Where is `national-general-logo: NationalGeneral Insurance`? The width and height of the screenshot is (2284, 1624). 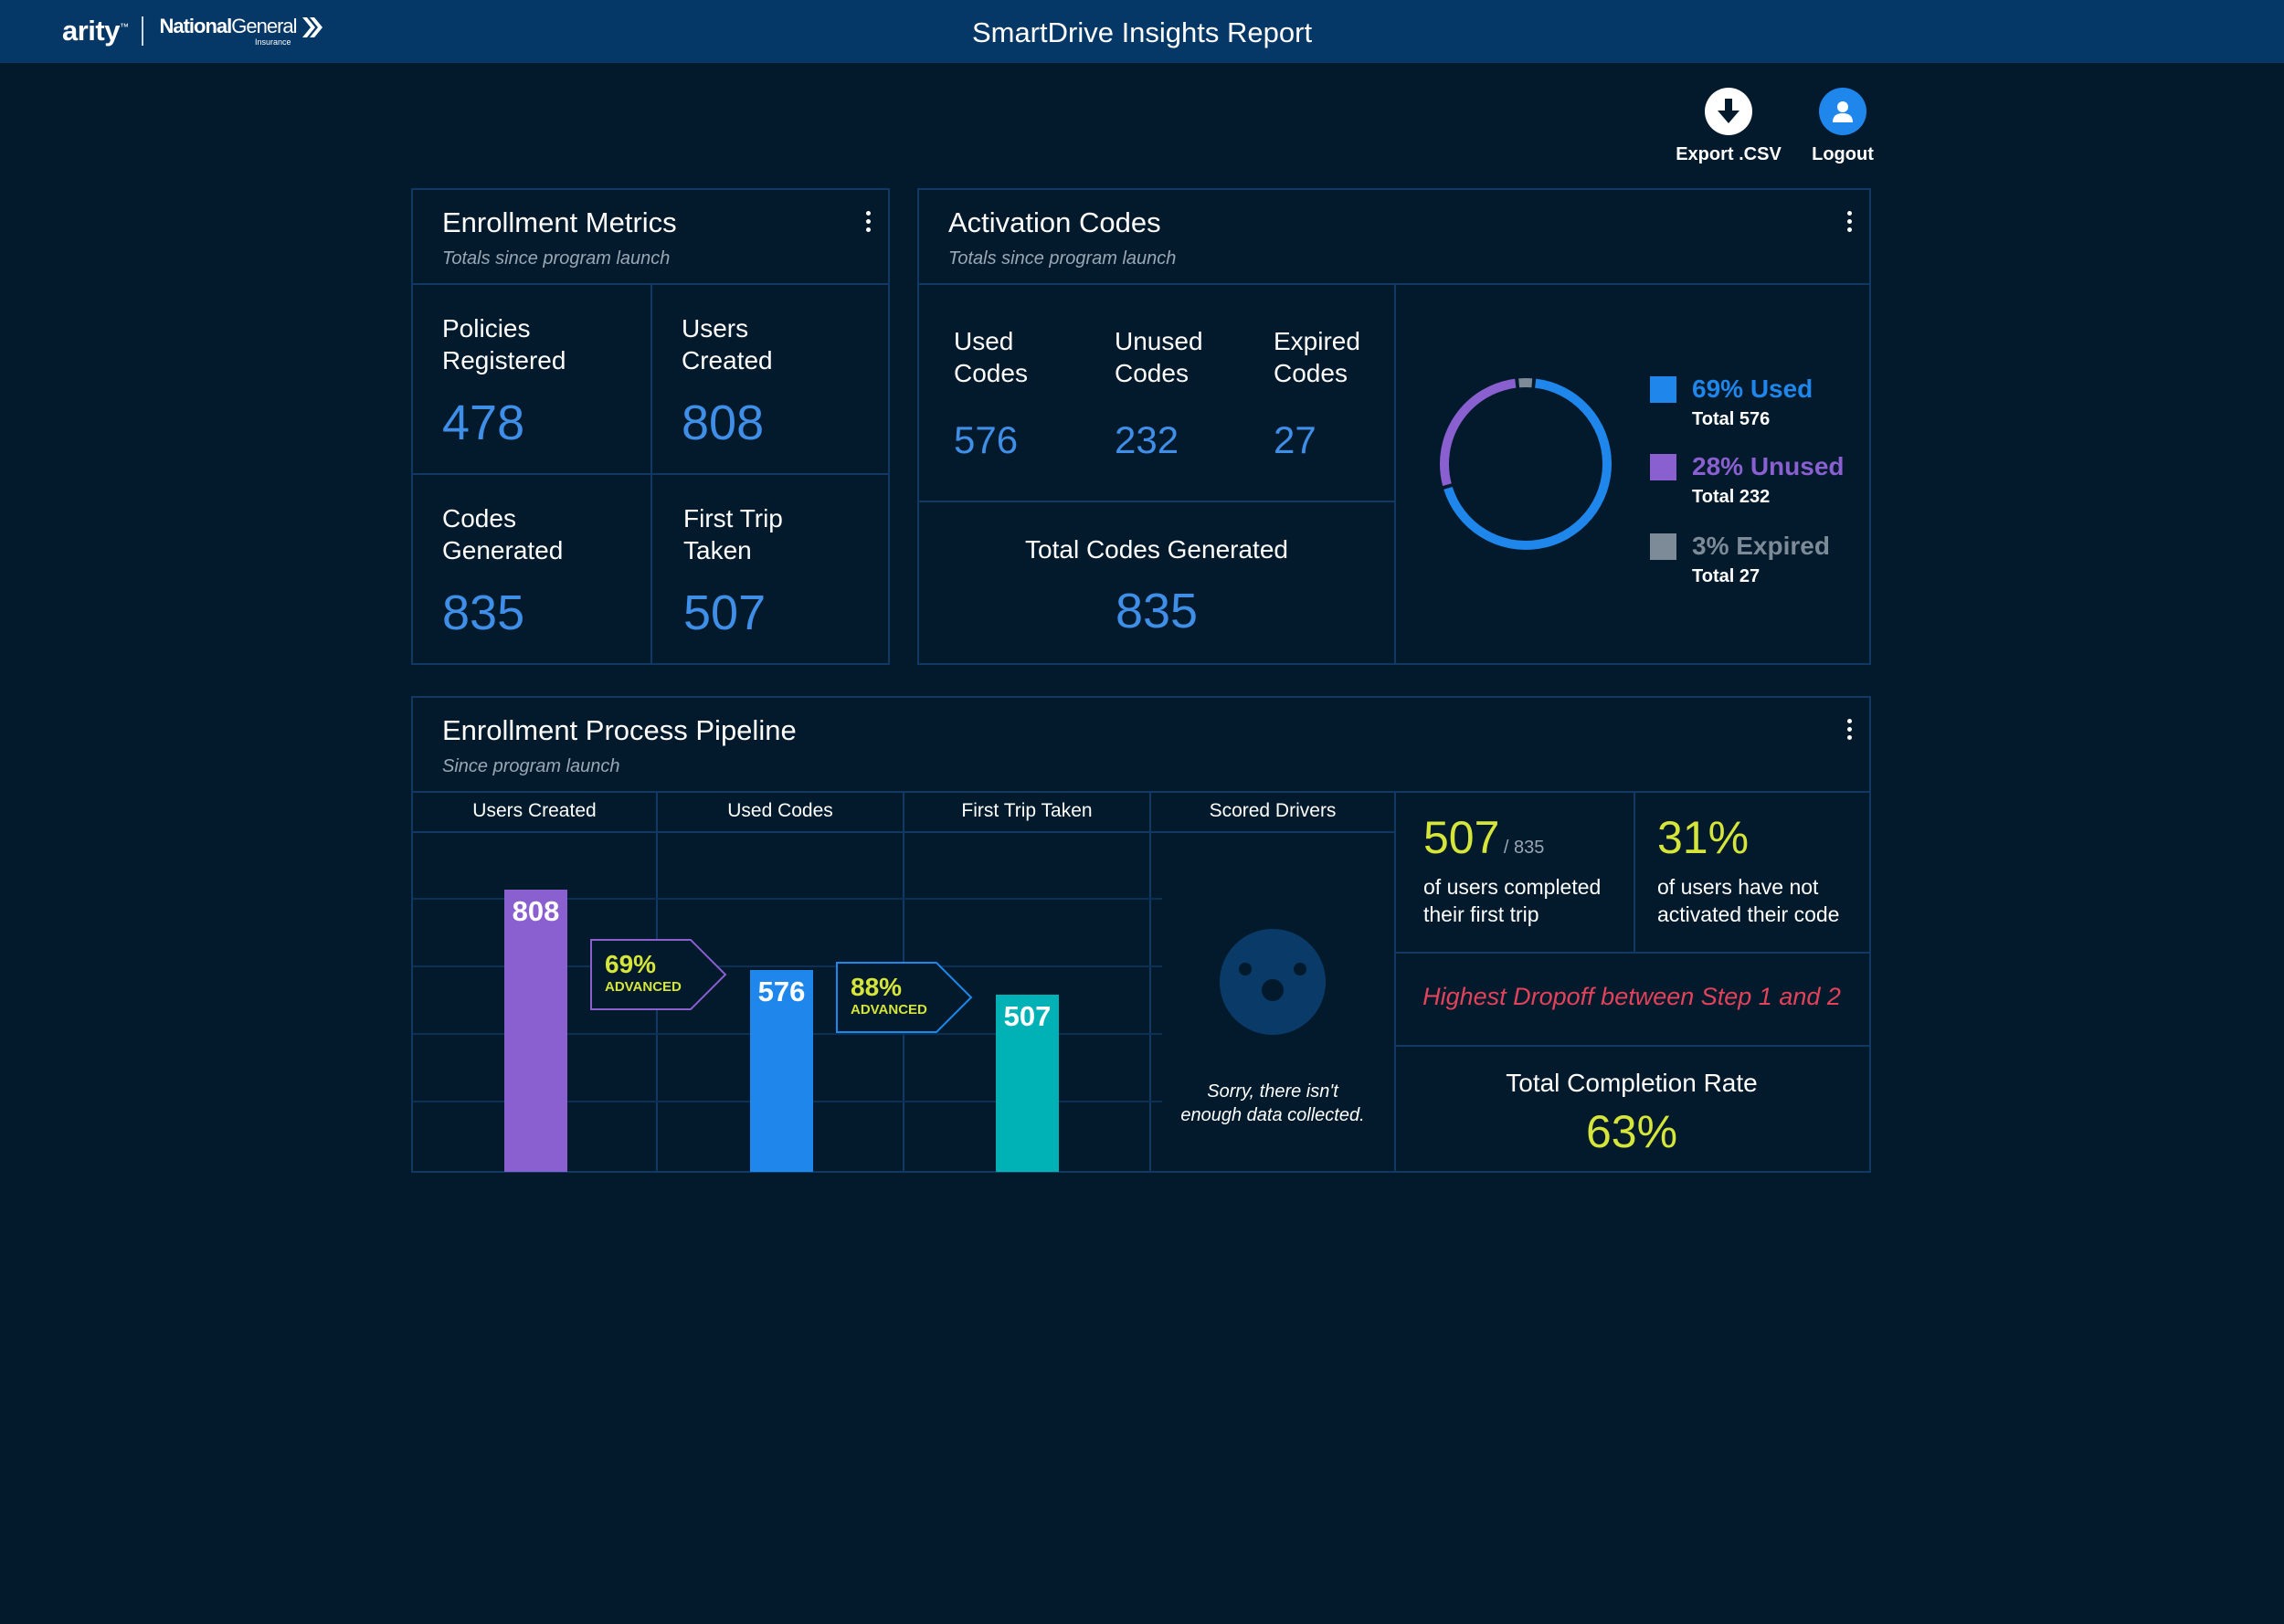
national-general-logo: NationalGeneral Insurance is located at coordinates (228, 31).